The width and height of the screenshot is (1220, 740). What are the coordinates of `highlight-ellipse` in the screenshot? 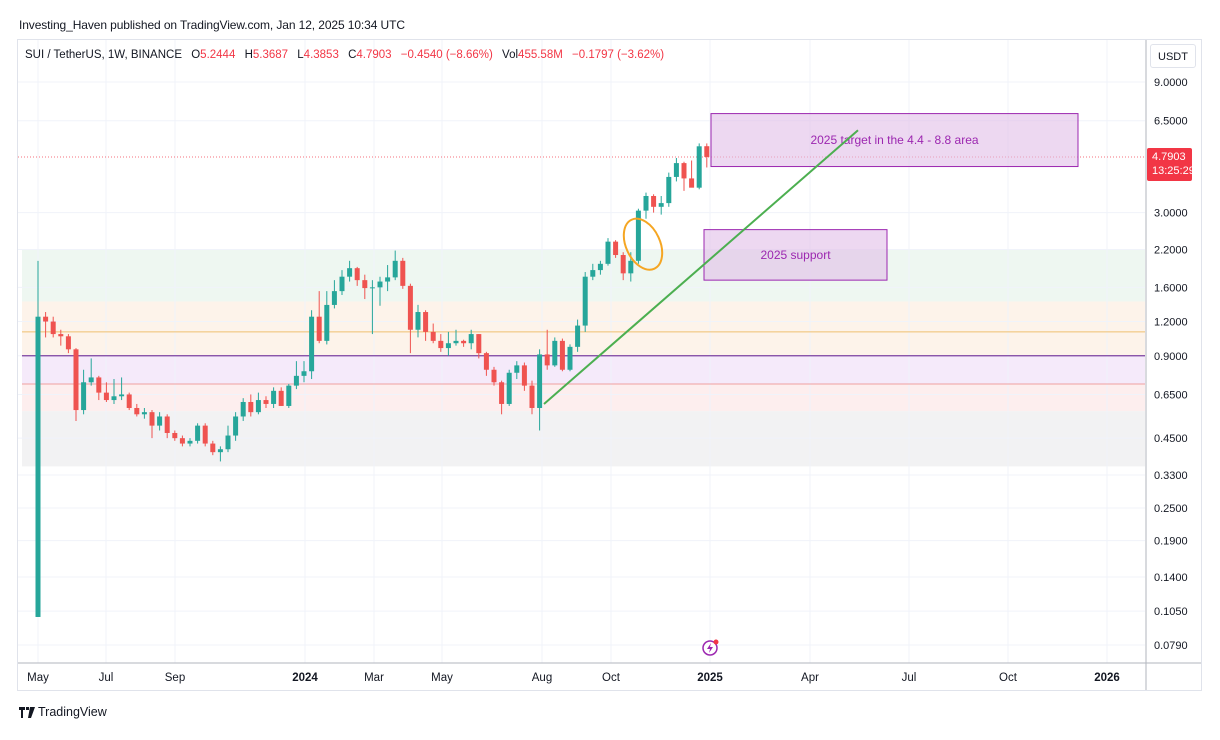 It's located at (643, 244).